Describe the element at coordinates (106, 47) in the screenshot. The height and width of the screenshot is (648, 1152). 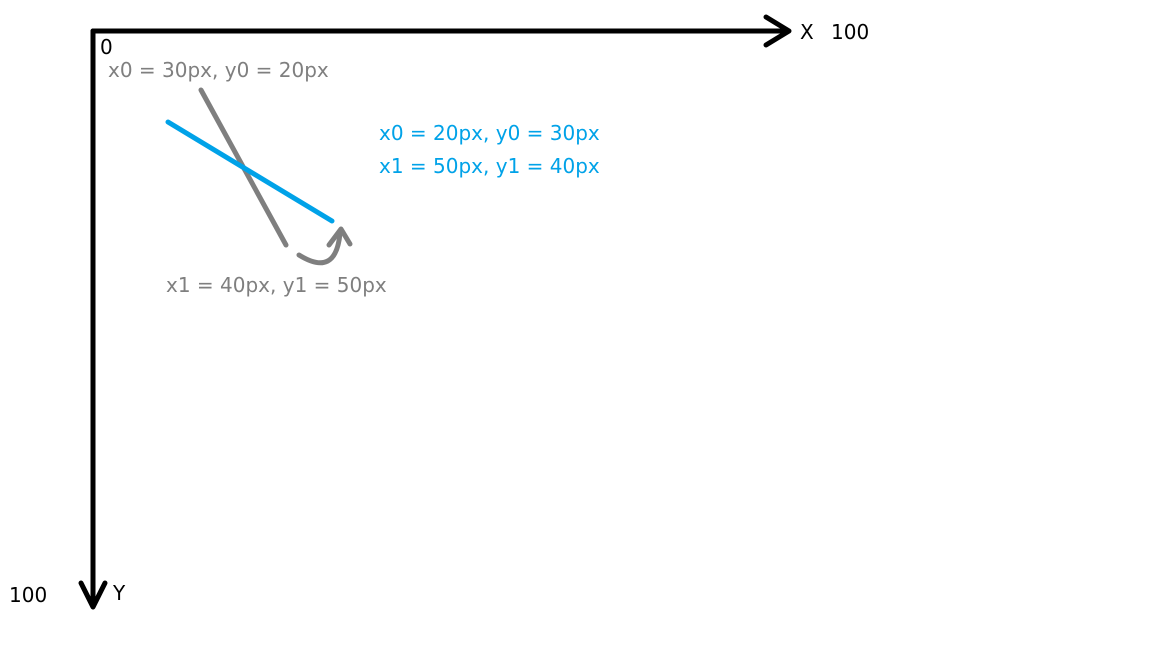
I see `origin-label: 0` at that location.